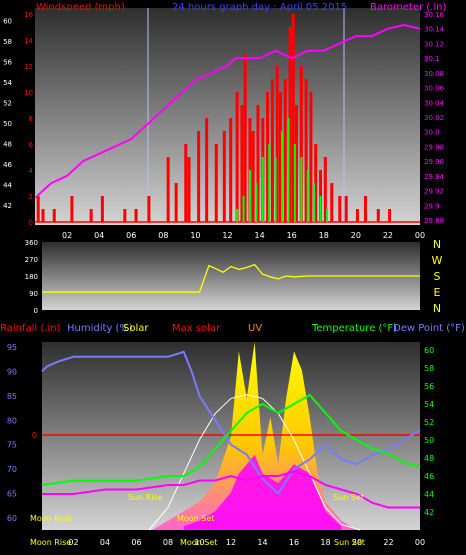 Image resolution: width=466 pixels, height=555 pixels. Describe the element at coordinates (432, 133) in the screenshot. I see `barometer-tick-label: 30.0` at that location.